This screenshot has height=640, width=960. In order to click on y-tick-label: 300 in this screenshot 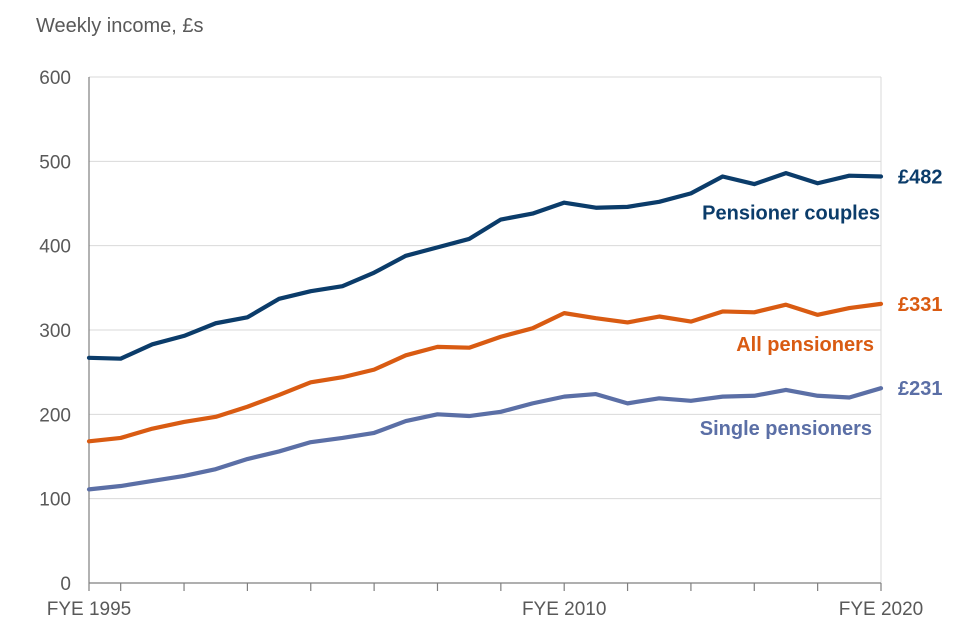, I will do `click(55, 331)`.